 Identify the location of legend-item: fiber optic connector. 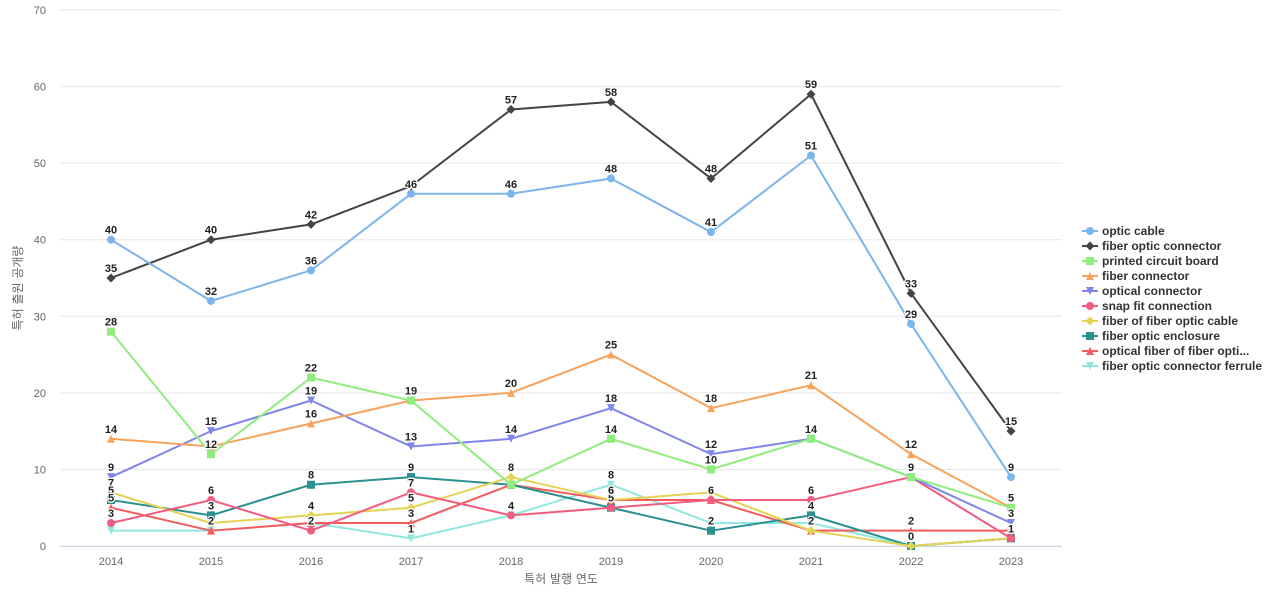
(1152, 246).